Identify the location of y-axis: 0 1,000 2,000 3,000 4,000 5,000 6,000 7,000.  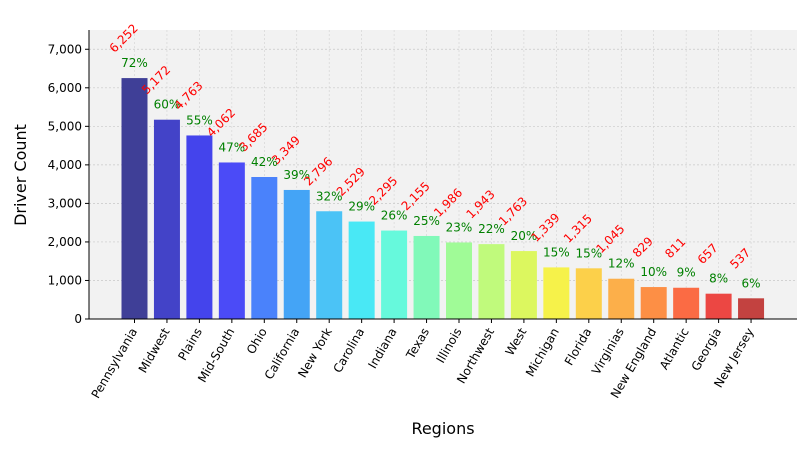
(68, 184).